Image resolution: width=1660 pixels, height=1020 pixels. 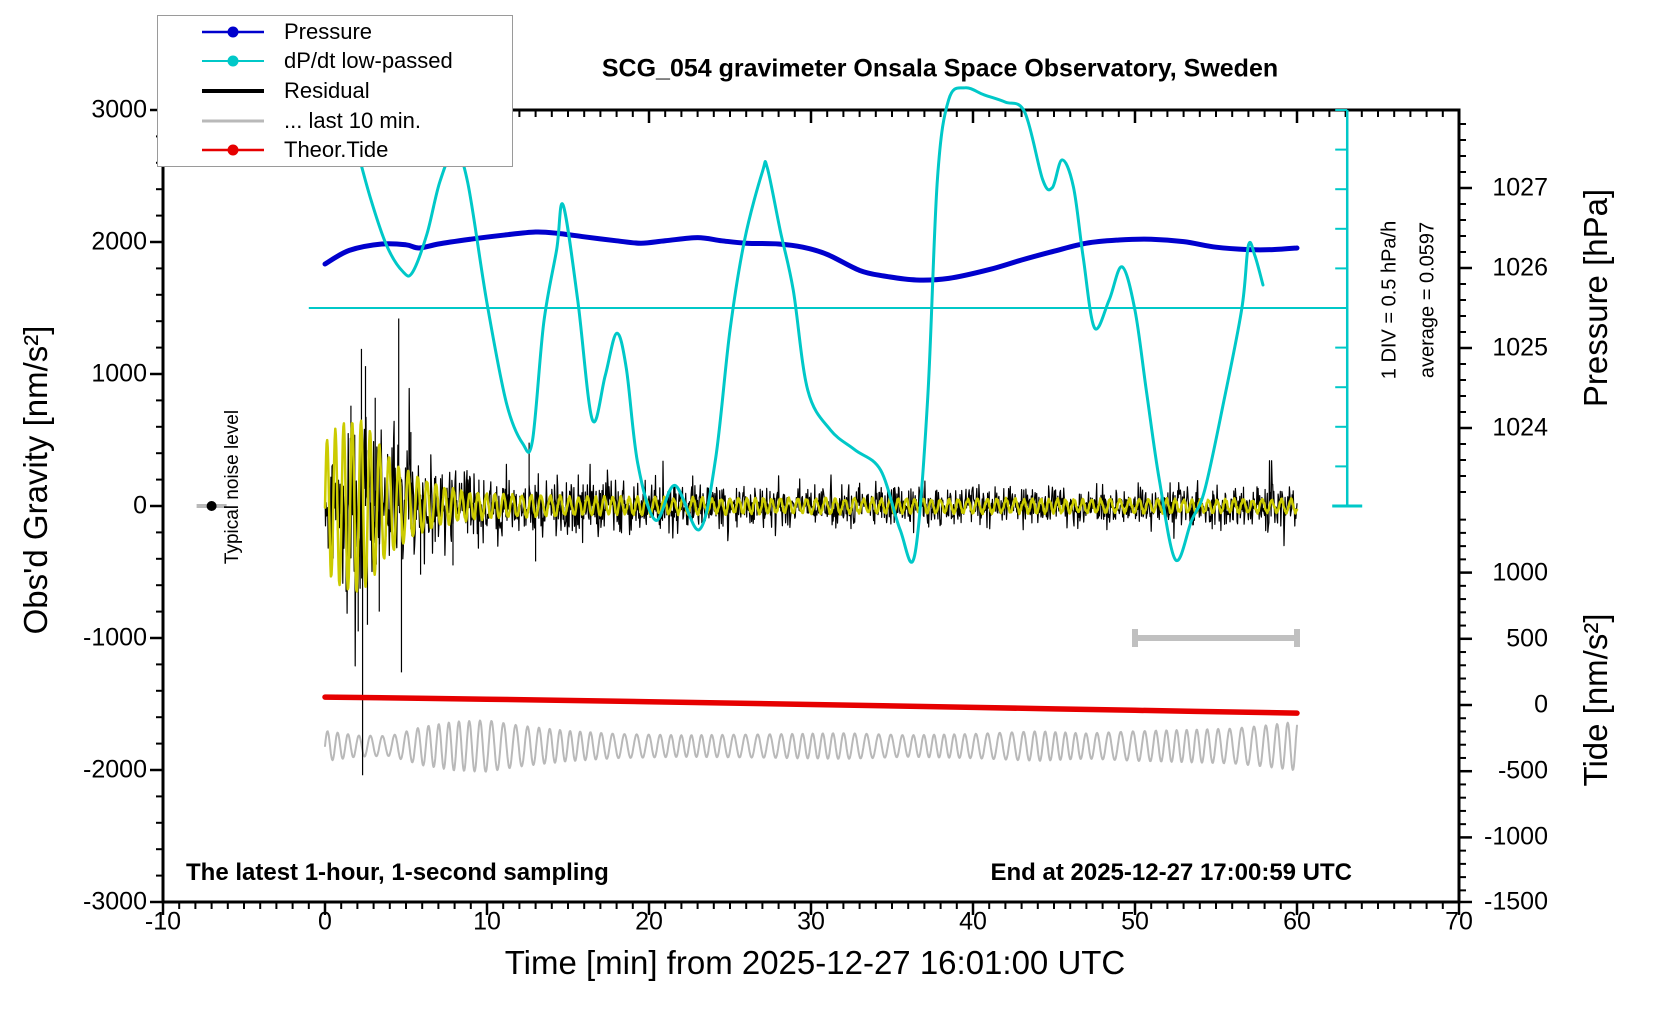 What do you see at coordinates (1520, 347) in the screenshot?
I see `pressure-tick-label: 1025` at bounding box center [1520, 347].